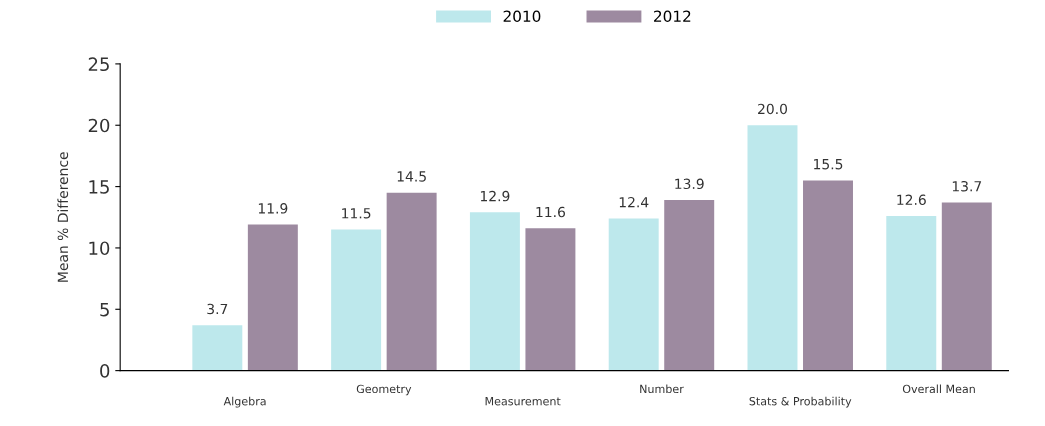 The height and width of the screenshot is (426, 1045). I want to click on y-tick-label: 20, so click(99, 125).